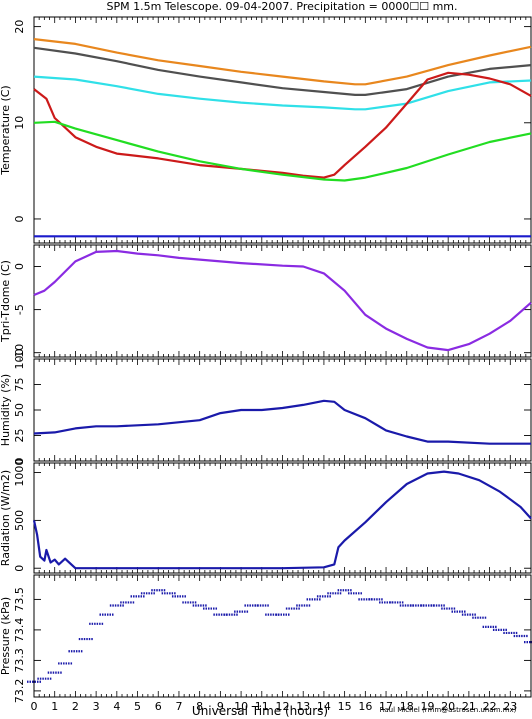 The height and width of the screenshot is (719, 532). What do you see at coordinates (19, 353) in the screenshot?
I see `y-tick-label: -10` at bounding box center [19, 353].